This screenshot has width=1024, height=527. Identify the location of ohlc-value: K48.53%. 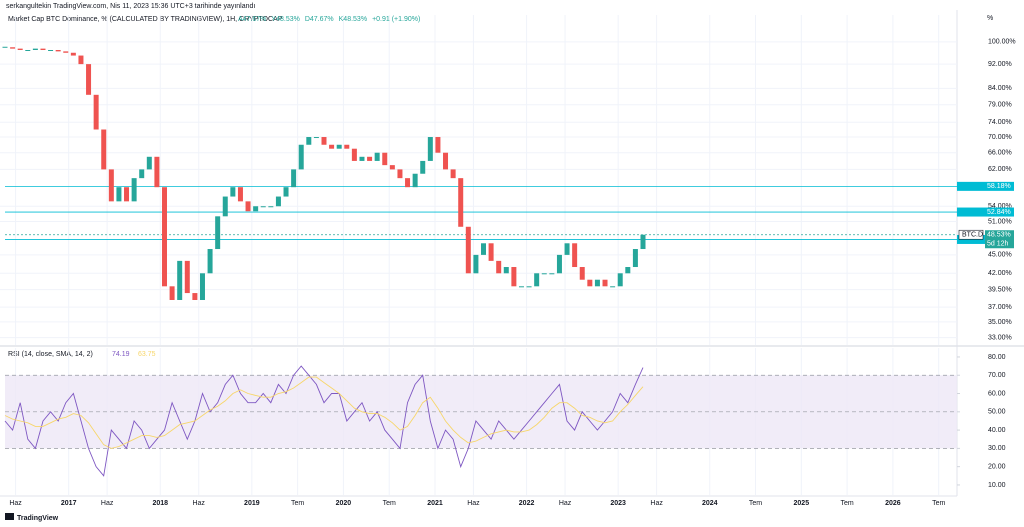
(353, 19).